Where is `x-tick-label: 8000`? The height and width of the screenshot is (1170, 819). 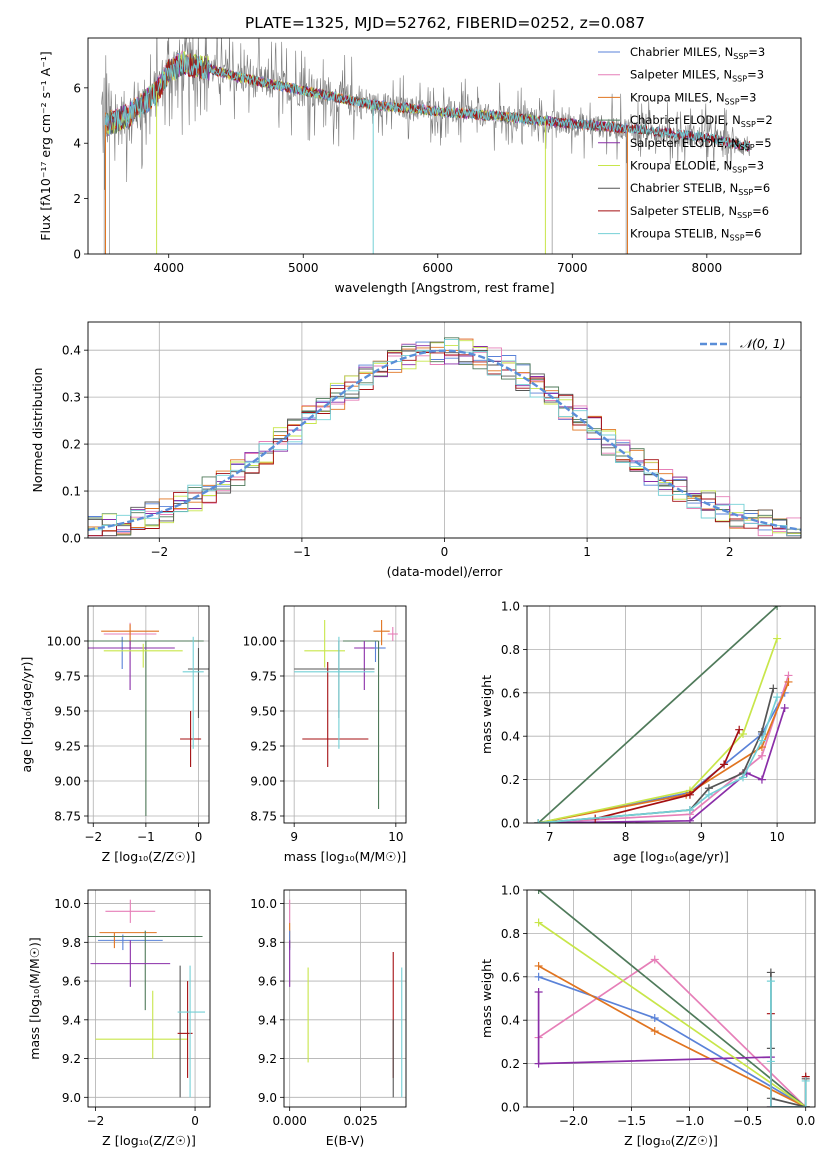
x-tick-label: 8000 is located at coordinates (707, 268).